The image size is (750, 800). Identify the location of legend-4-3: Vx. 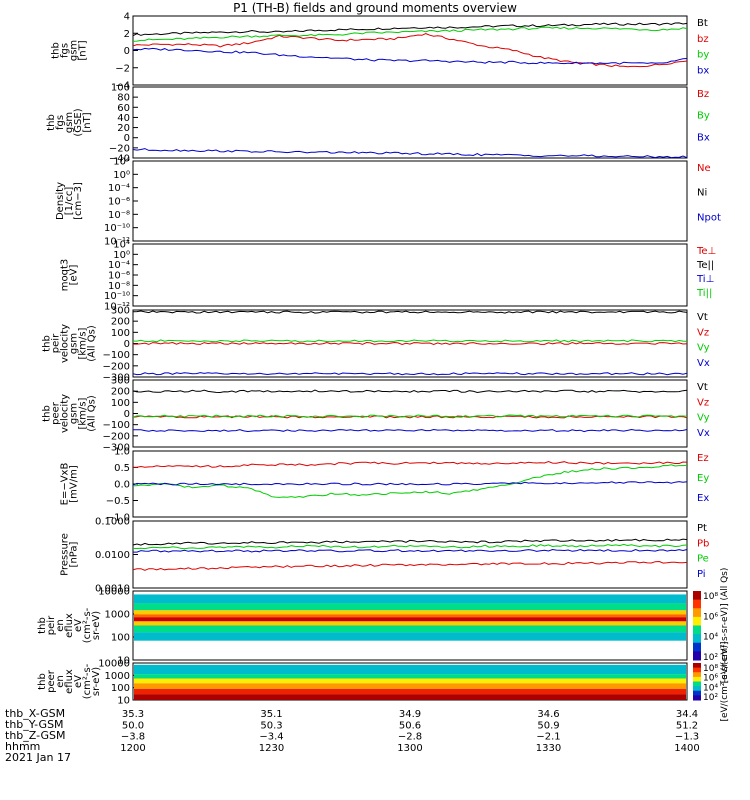
(703, 363).